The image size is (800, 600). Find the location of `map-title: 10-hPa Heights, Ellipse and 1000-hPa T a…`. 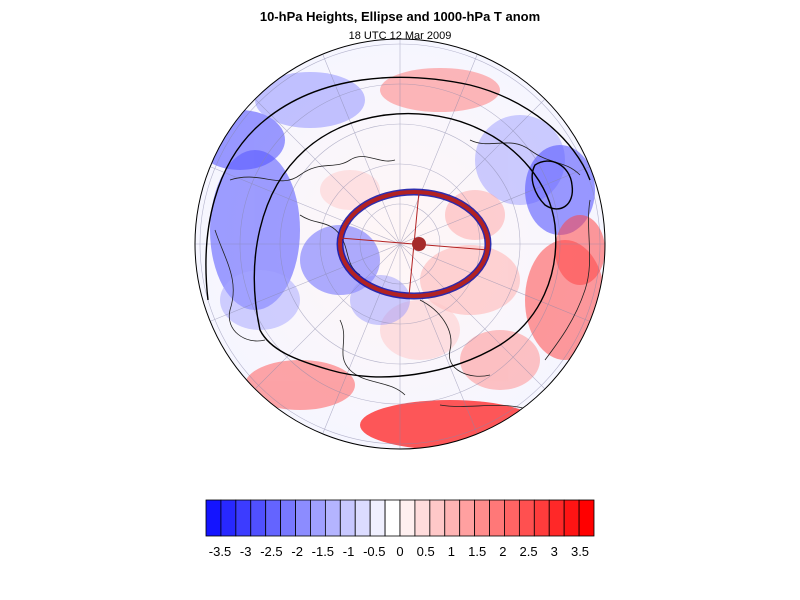

map-title: 10-hPa Heights, Ellipse and 1000-hPa T a… is located at coordinates (400, 16).